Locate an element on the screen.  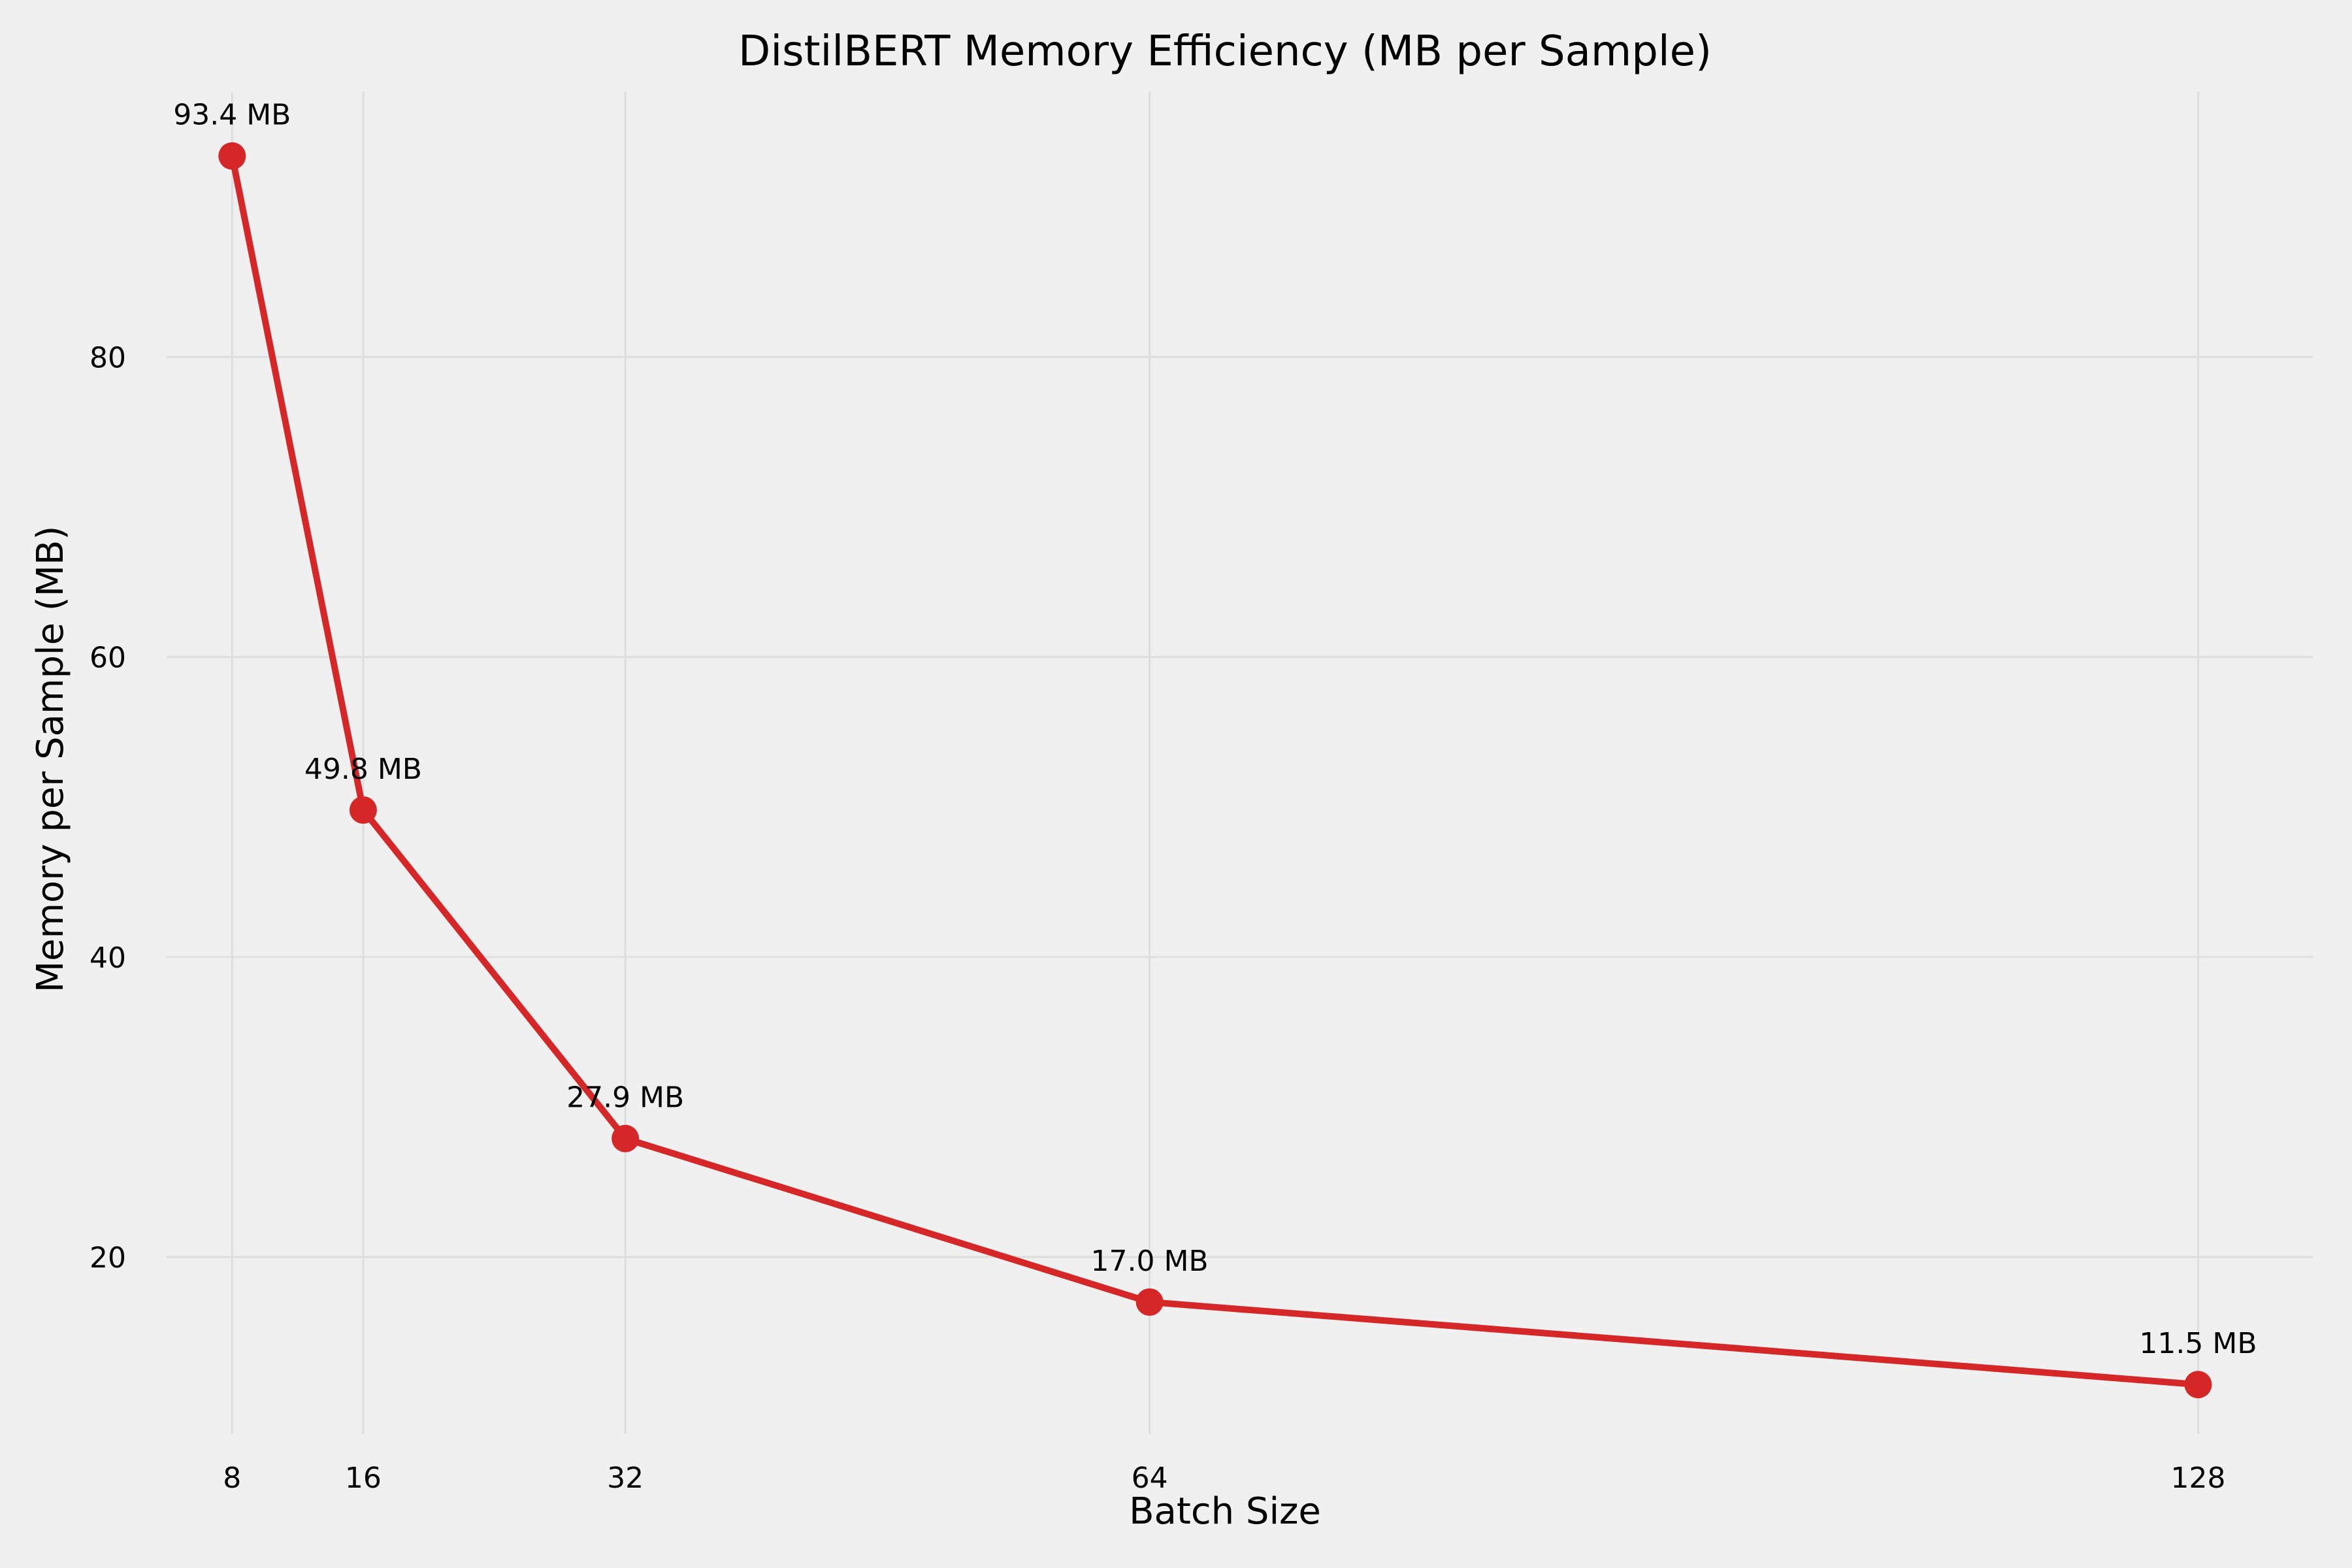
x-tick-label: 64 is located at coordinates (1150, 1478).